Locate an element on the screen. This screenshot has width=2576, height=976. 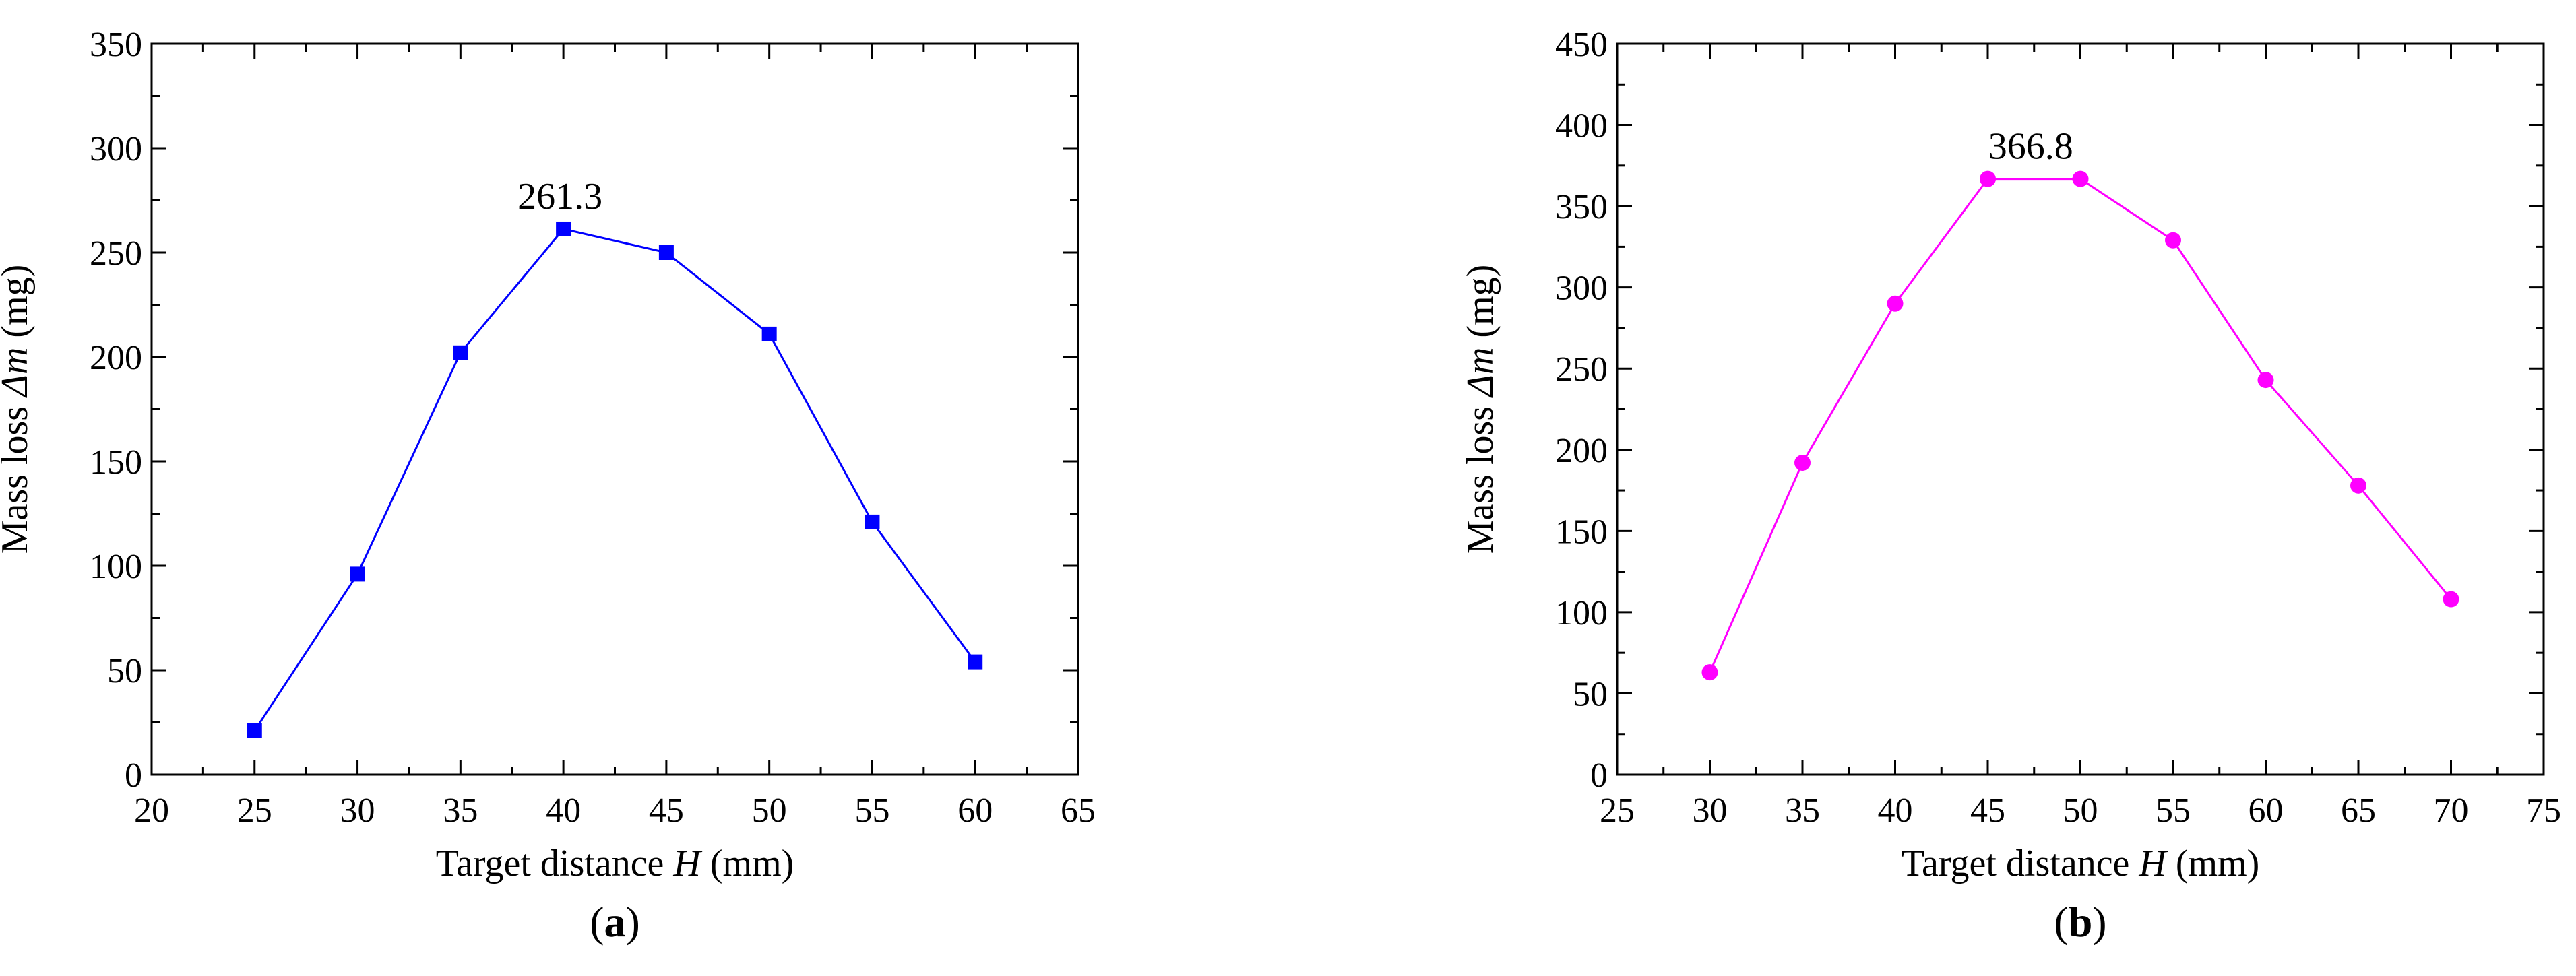
x-tick-label: 75 is located at coordinates (2543, 811).